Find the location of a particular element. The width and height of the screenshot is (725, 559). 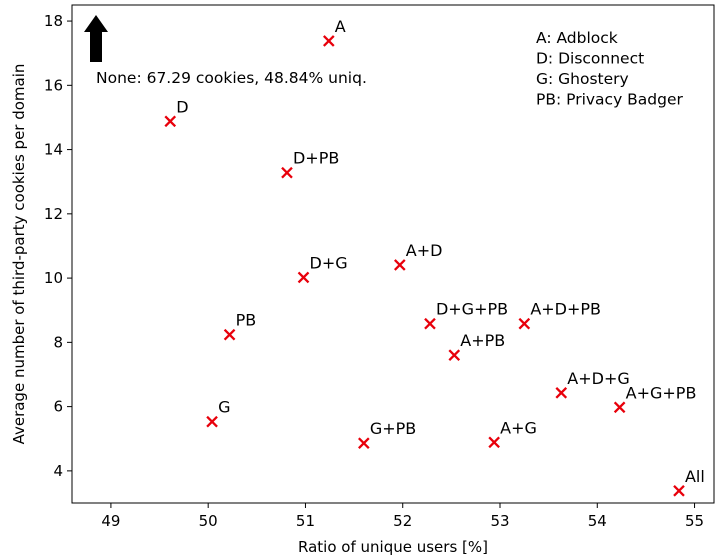

x-tick-label: 52 is located at coordinates (402, 521).